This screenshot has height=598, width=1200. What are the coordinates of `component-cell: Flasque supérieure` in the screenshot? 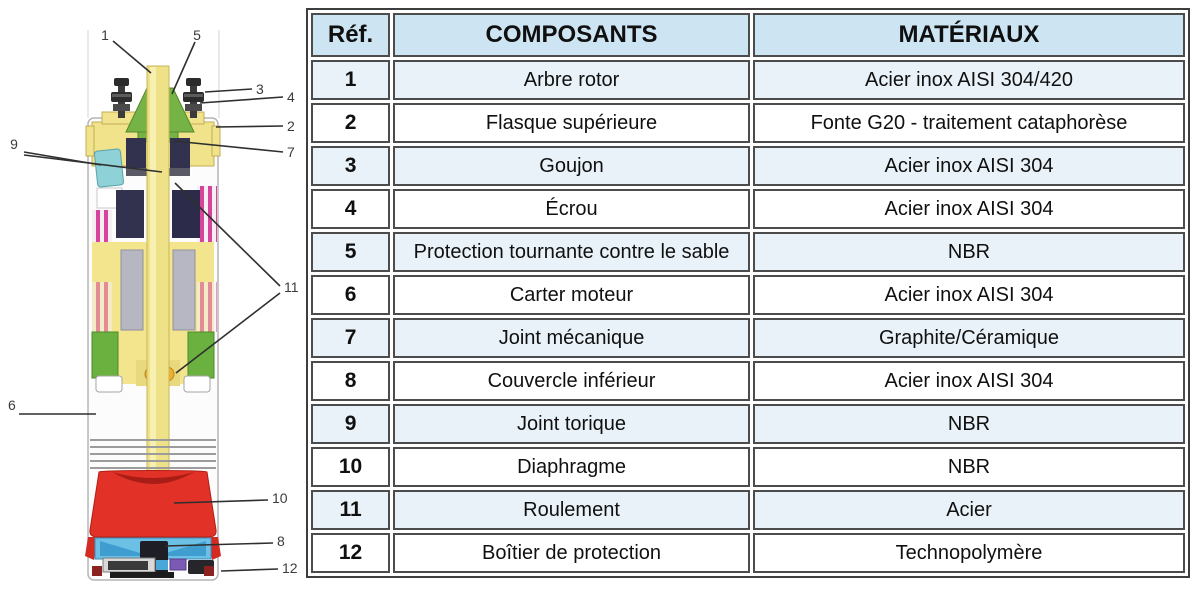 It's located at (571, 123).